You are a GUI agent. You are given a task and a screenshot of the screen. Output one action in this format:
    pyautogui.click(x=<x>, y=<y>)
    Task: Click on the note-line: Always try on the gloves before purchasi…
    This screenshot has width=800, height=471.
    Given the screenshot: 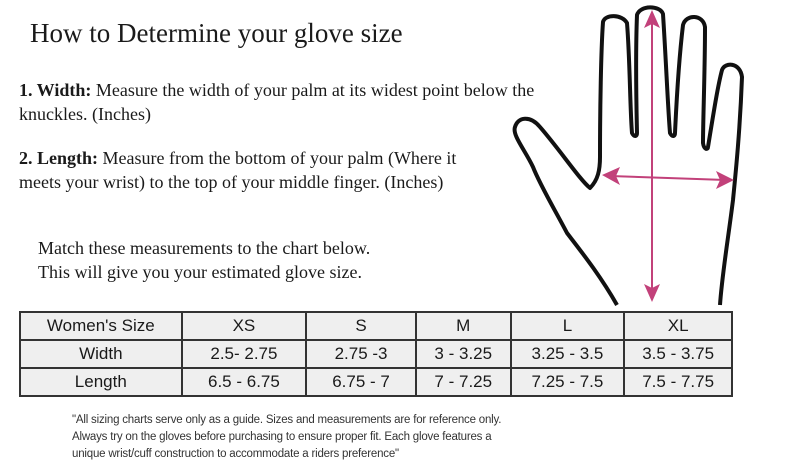 What is the action you would take?
    pyautogui.click(x=282, y=437)
    